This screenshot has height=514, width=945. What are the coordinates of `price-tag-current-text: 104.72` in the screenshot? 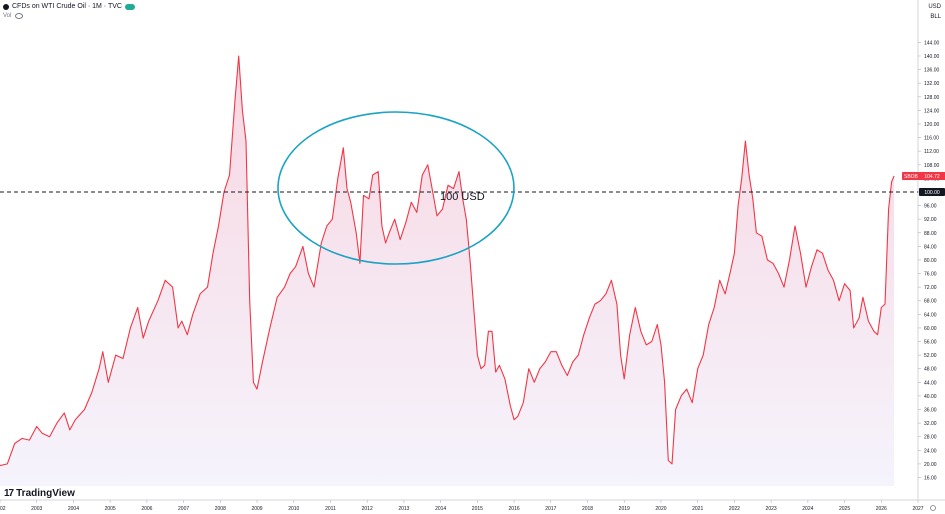 It's located at (932, 177).